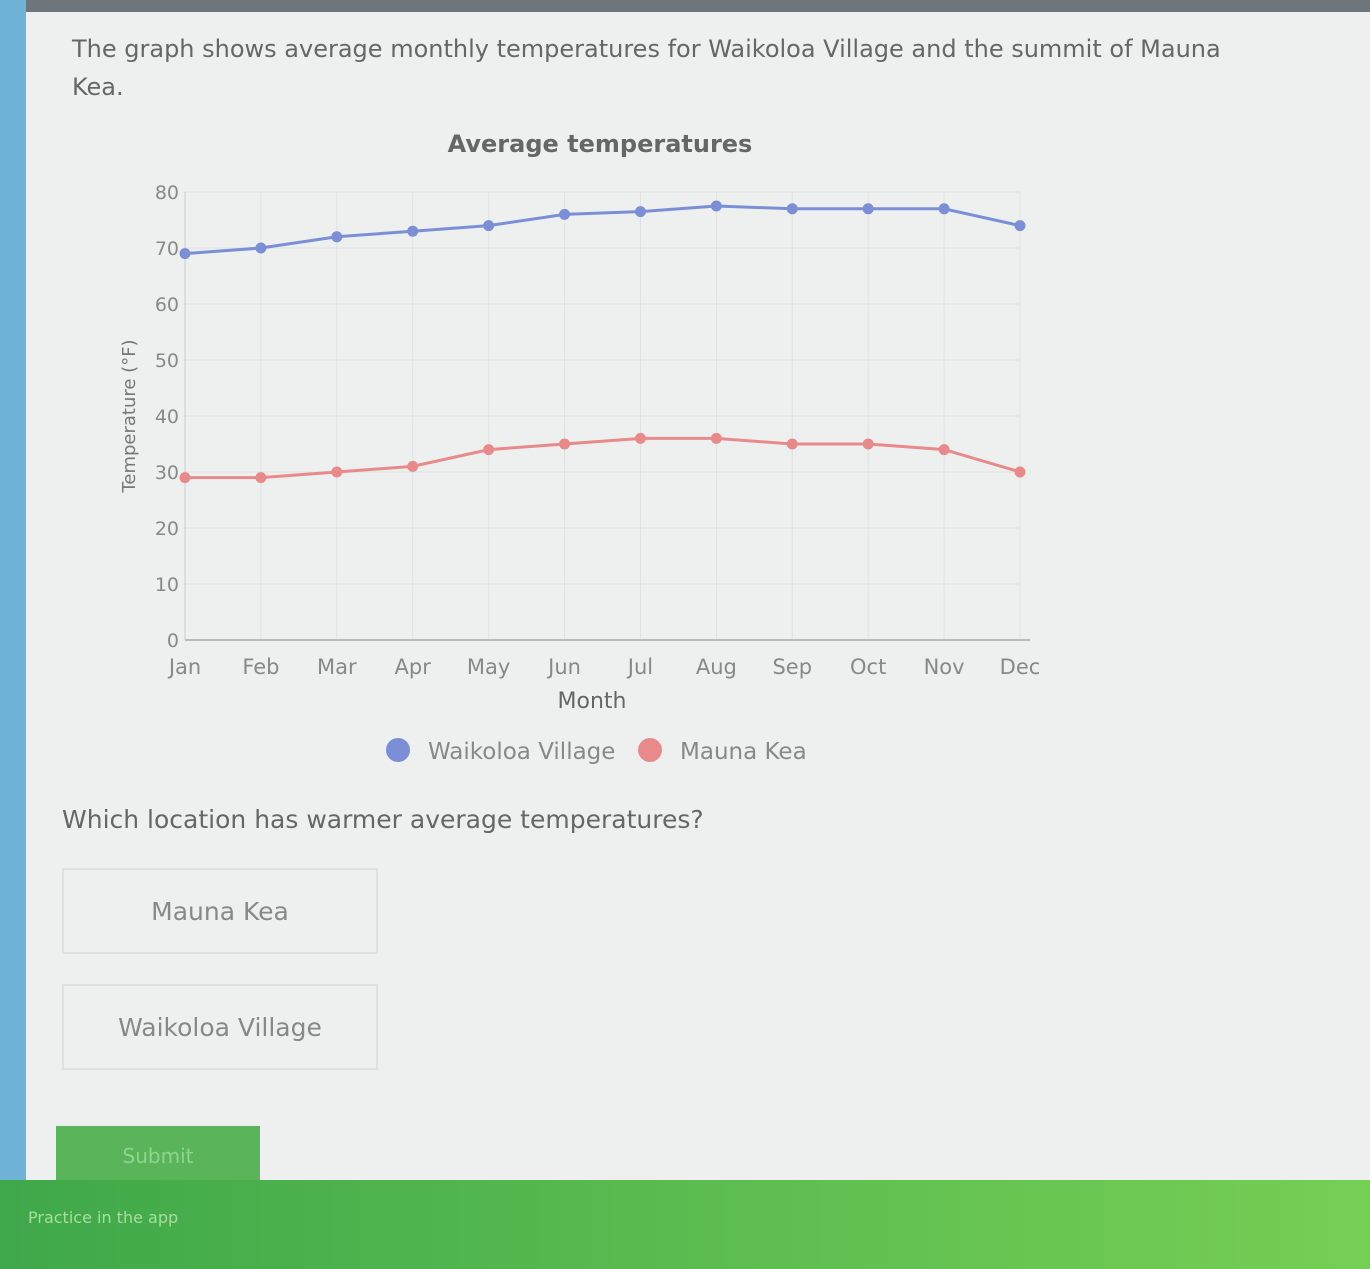 The image size is (1370, 1269). What do you see at coordinates (129, 416) in the screenshot?
I see `y-axis-label: Temperature (°F)` at bounding box center [129, 416].